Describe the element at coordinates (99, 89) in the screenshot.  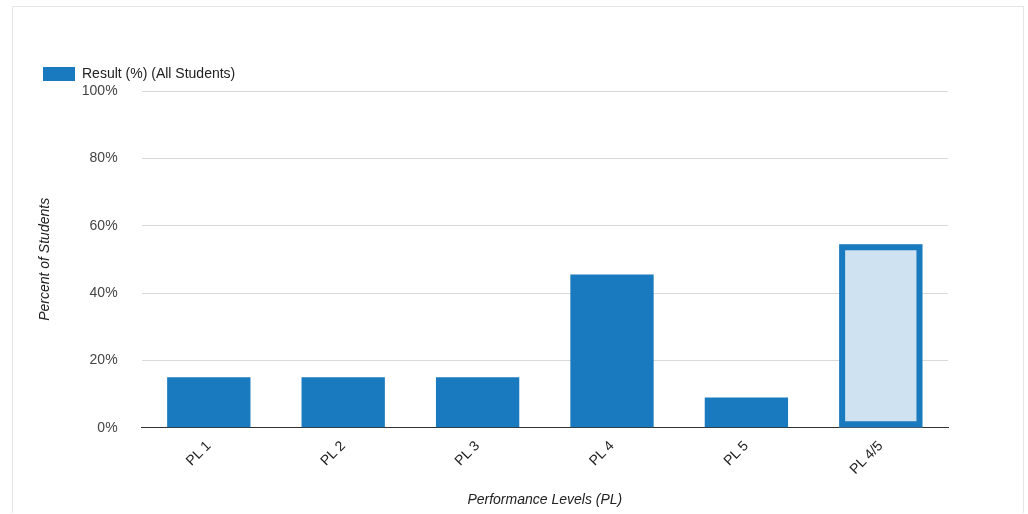
I see `y-tick-label: 100%` at that location.